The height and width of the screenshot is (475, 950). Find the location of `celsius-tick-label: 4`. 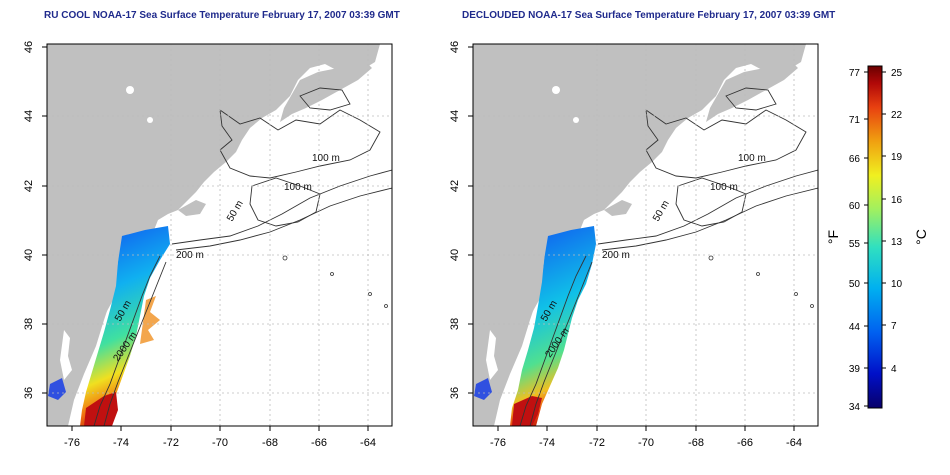

celsius-tick-label: 4 is located at coordinates (894, 369).